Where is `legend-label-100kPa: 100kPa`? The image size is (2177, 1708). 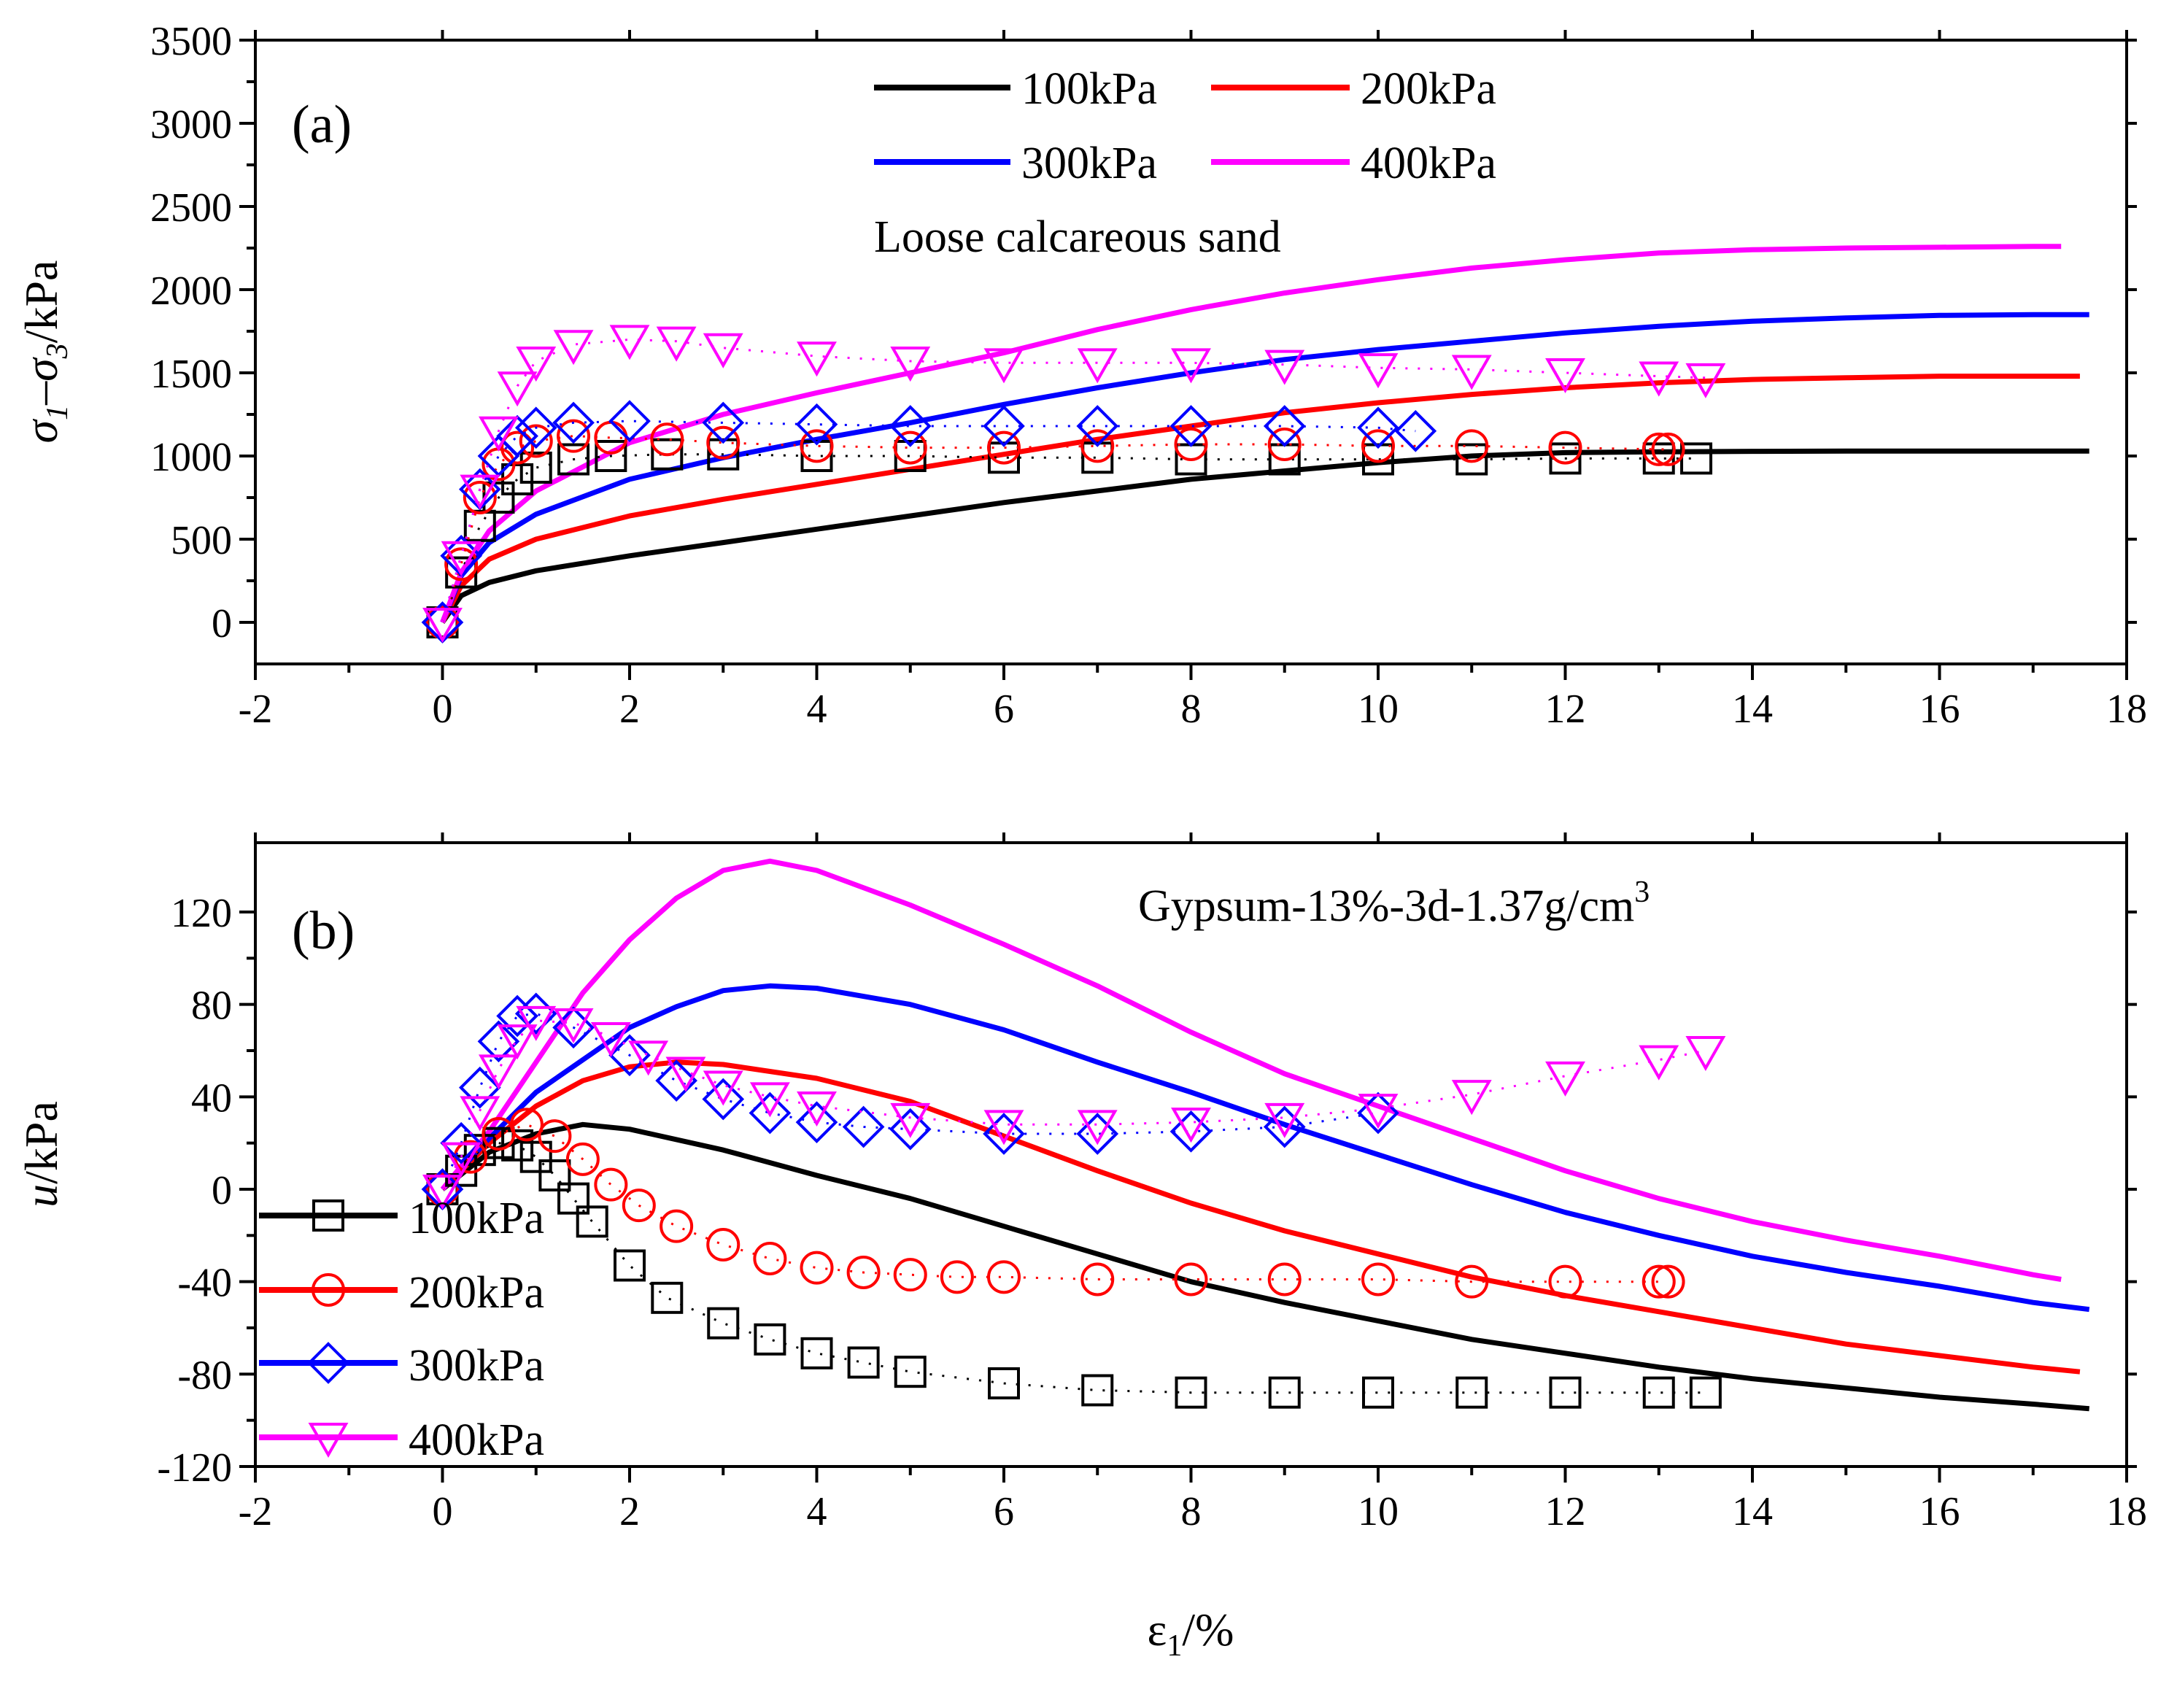
legend-label-100kPa: 100kPa is located at coordinates (1089, 89).